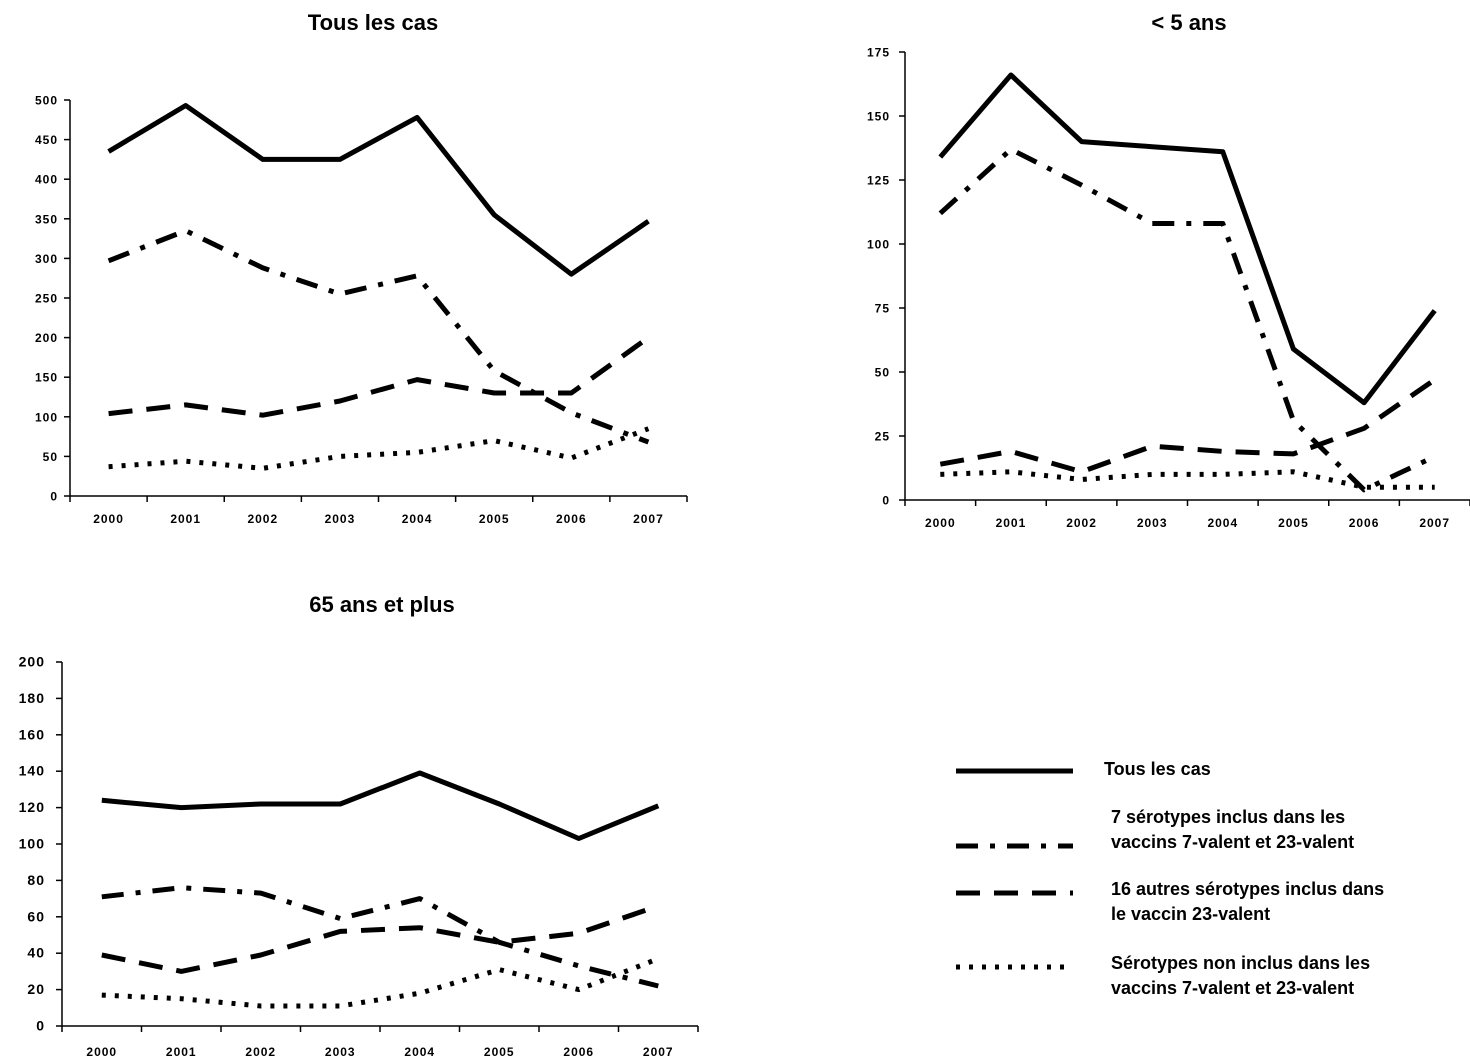  I want to click on legend-label: 16 autres sérotypes inclus dans, so click(1247, 889).